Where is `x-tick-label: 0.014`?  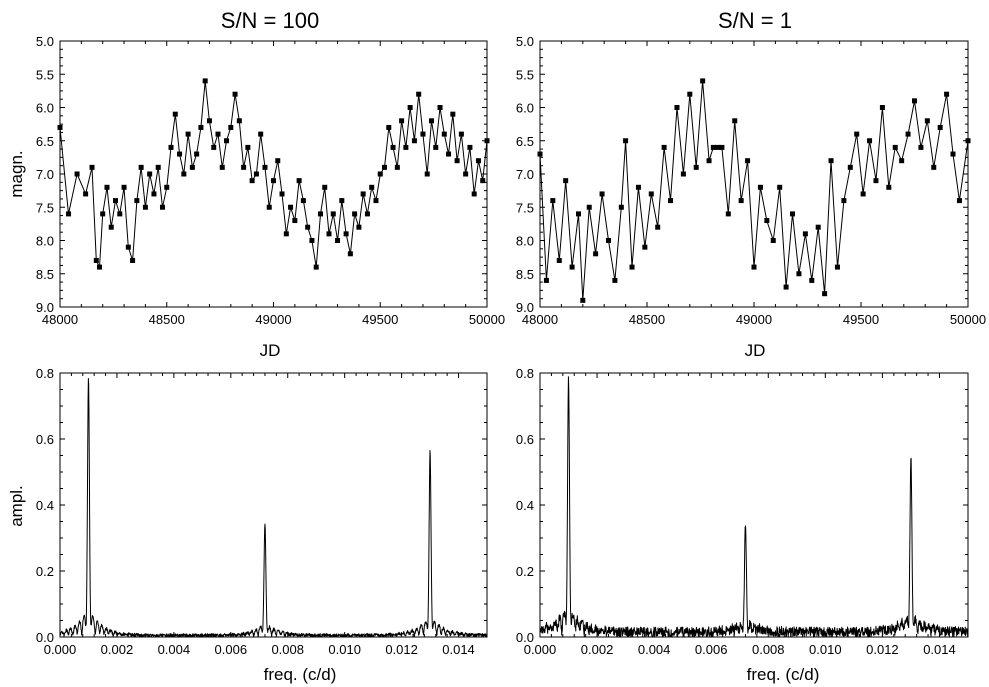
x-tick-label: 0.014 is located at coordinates (458, 649).